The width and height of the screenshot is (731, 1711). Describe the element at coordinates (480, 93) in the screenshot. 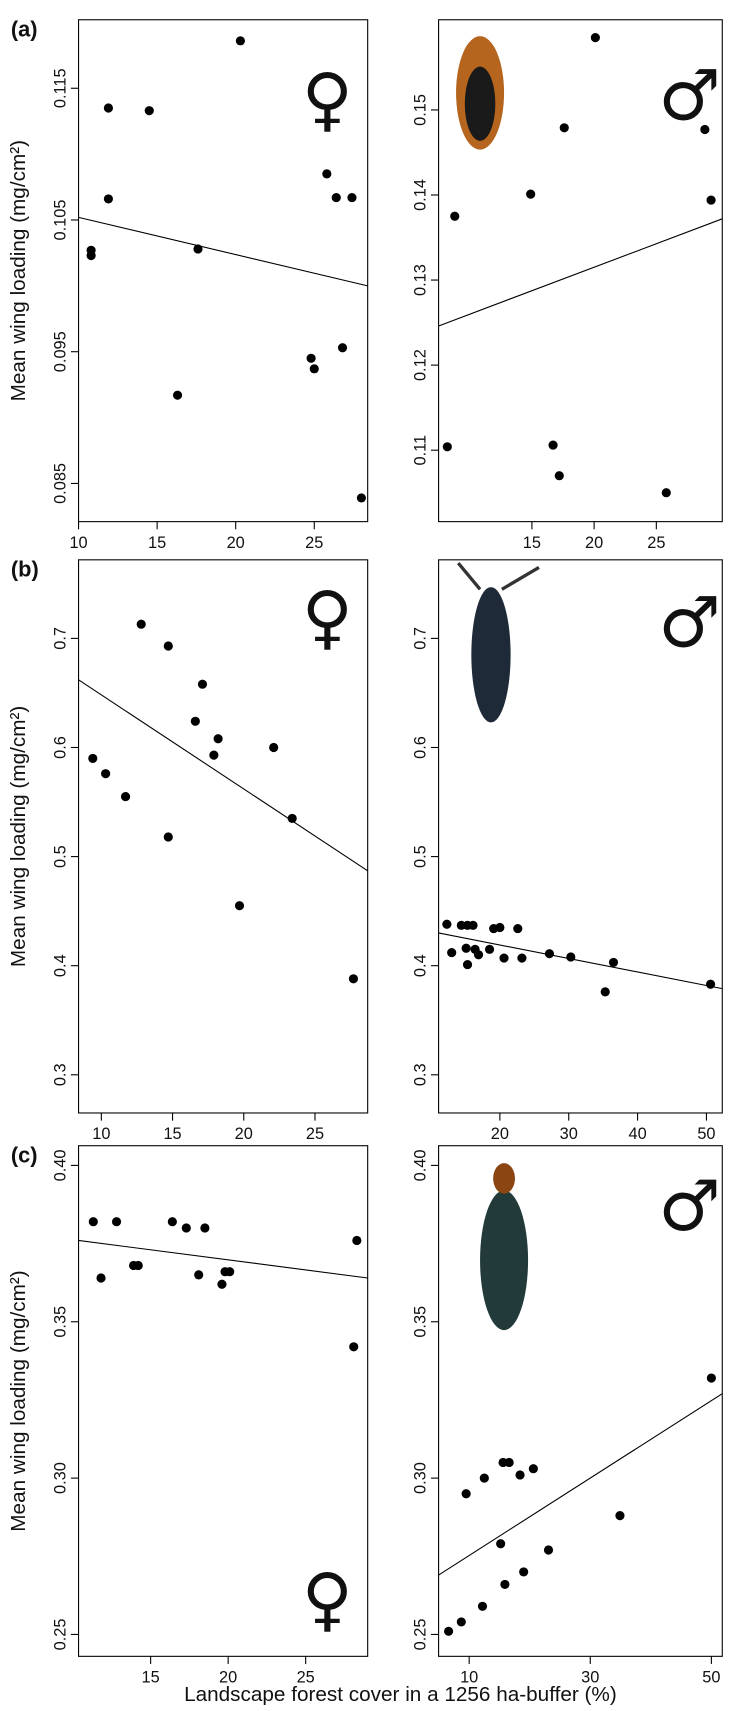

I see `beetle-a` at that location.